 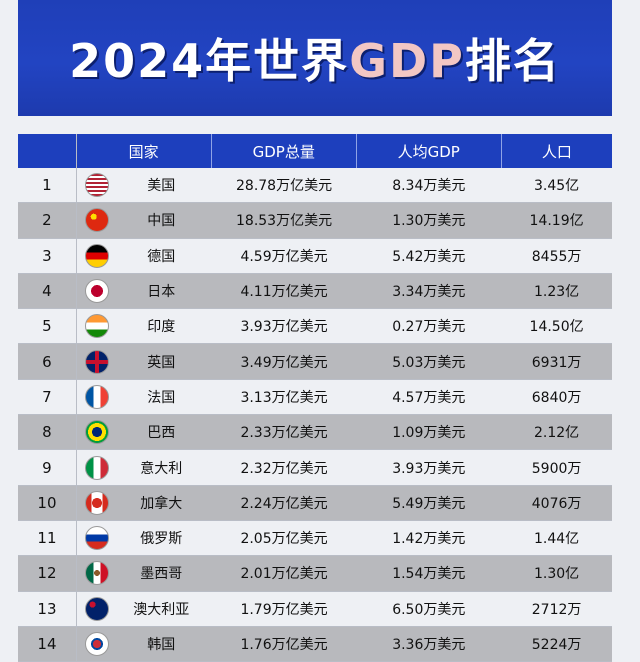 I want to click on country-cell: 德国, so click(x=144, y=256).